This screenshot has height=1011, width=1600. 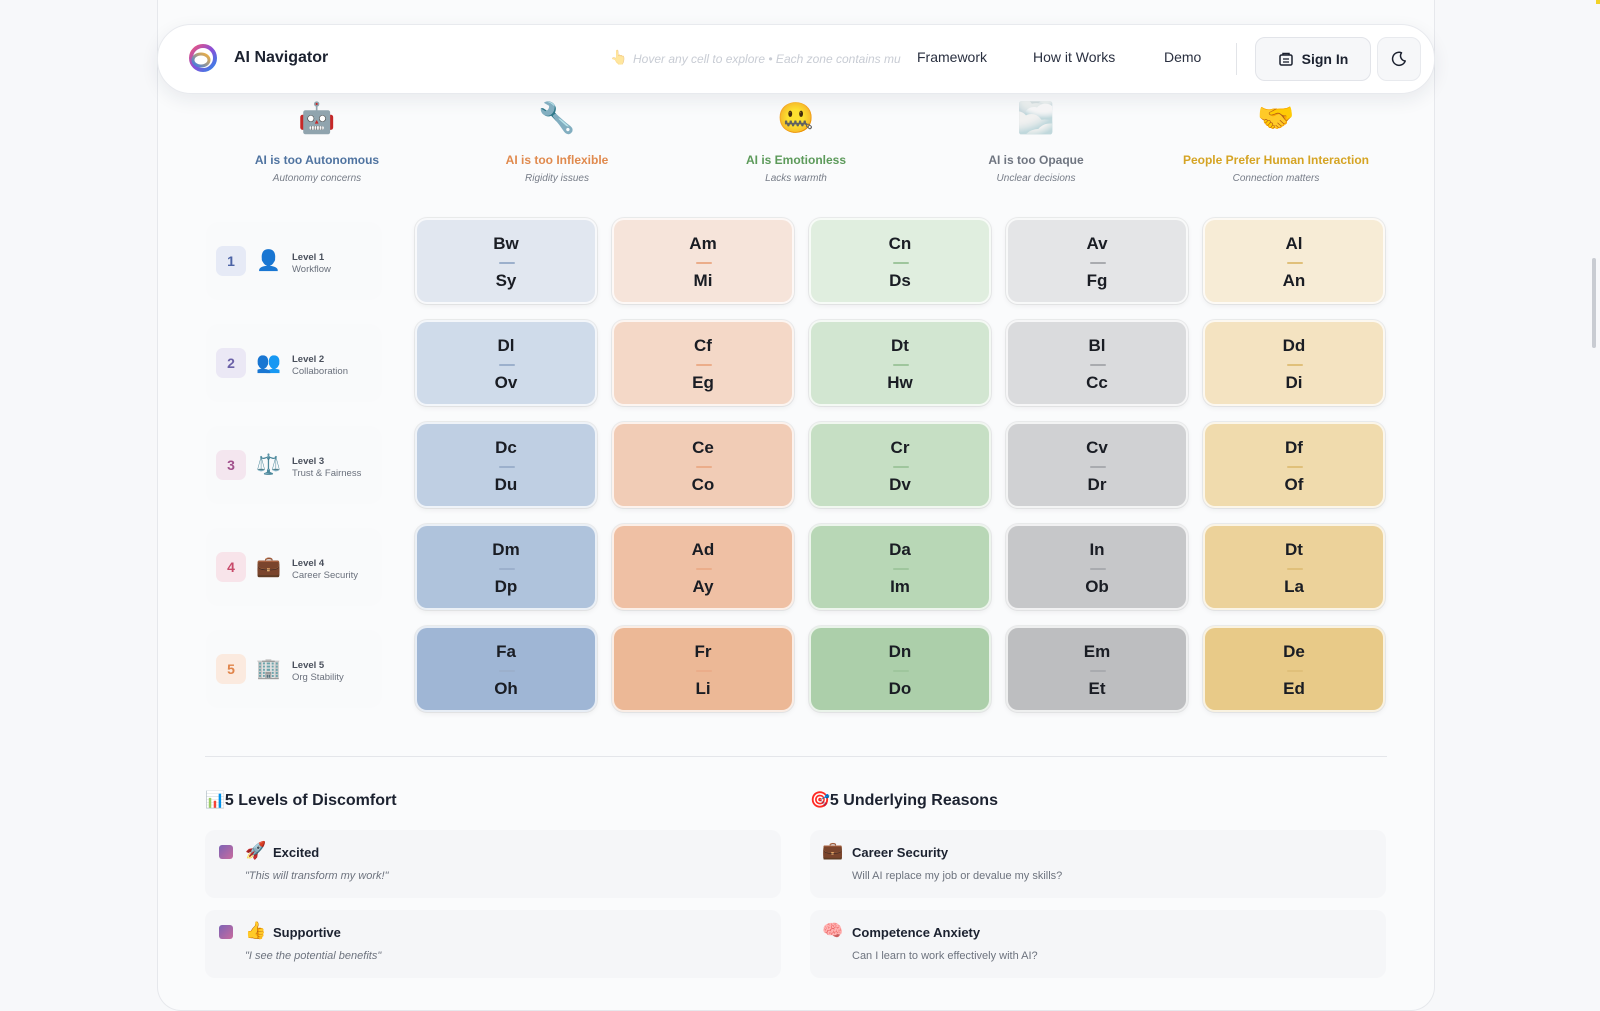 I want to click on grid-cell-r1-c1: Bw Sy, so click(x=506, y=261).